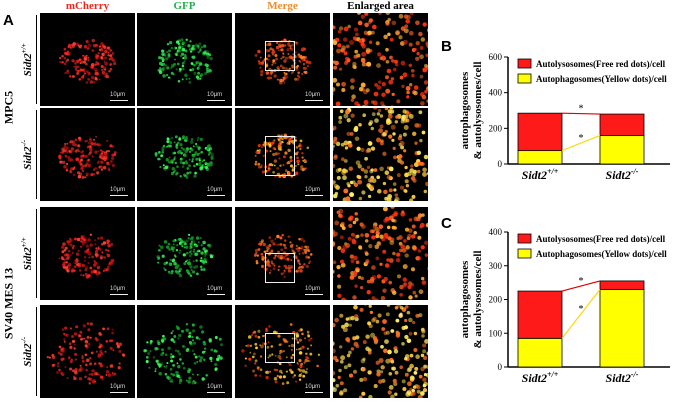 This screenshot has width=685, height=404. What do you see at coordinates (184, 154) in the screenshot?
I see `micrograph-r1-c1: 10μm` at bounding box center [184, 154].